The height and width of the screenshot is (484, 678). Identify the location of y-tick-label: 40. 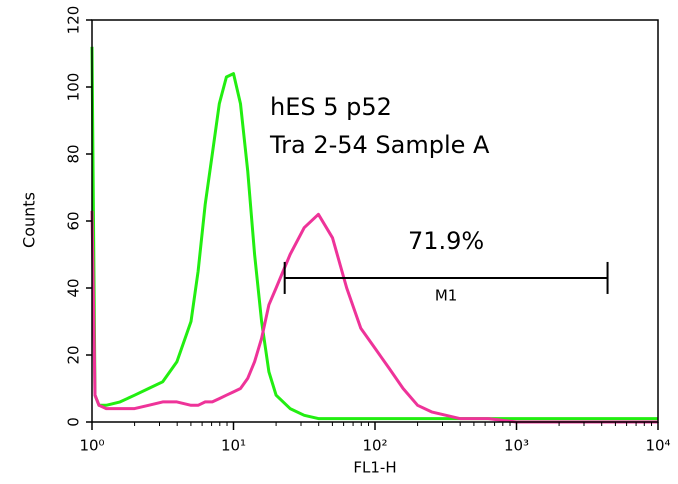
(74, 287).